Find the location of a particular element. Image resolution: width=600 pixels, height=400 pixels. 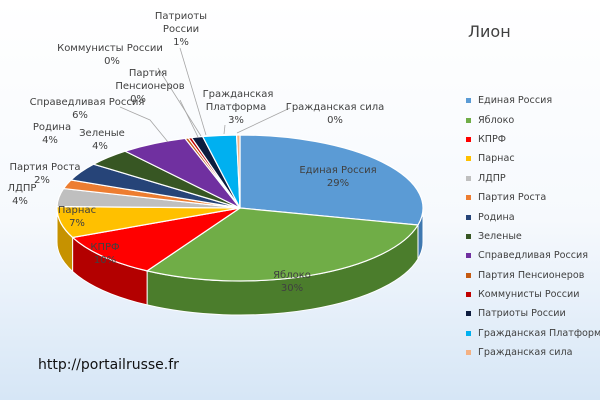

slice-label-spravedl-name: Справедливая Россия is located at coordinates (87, 102).